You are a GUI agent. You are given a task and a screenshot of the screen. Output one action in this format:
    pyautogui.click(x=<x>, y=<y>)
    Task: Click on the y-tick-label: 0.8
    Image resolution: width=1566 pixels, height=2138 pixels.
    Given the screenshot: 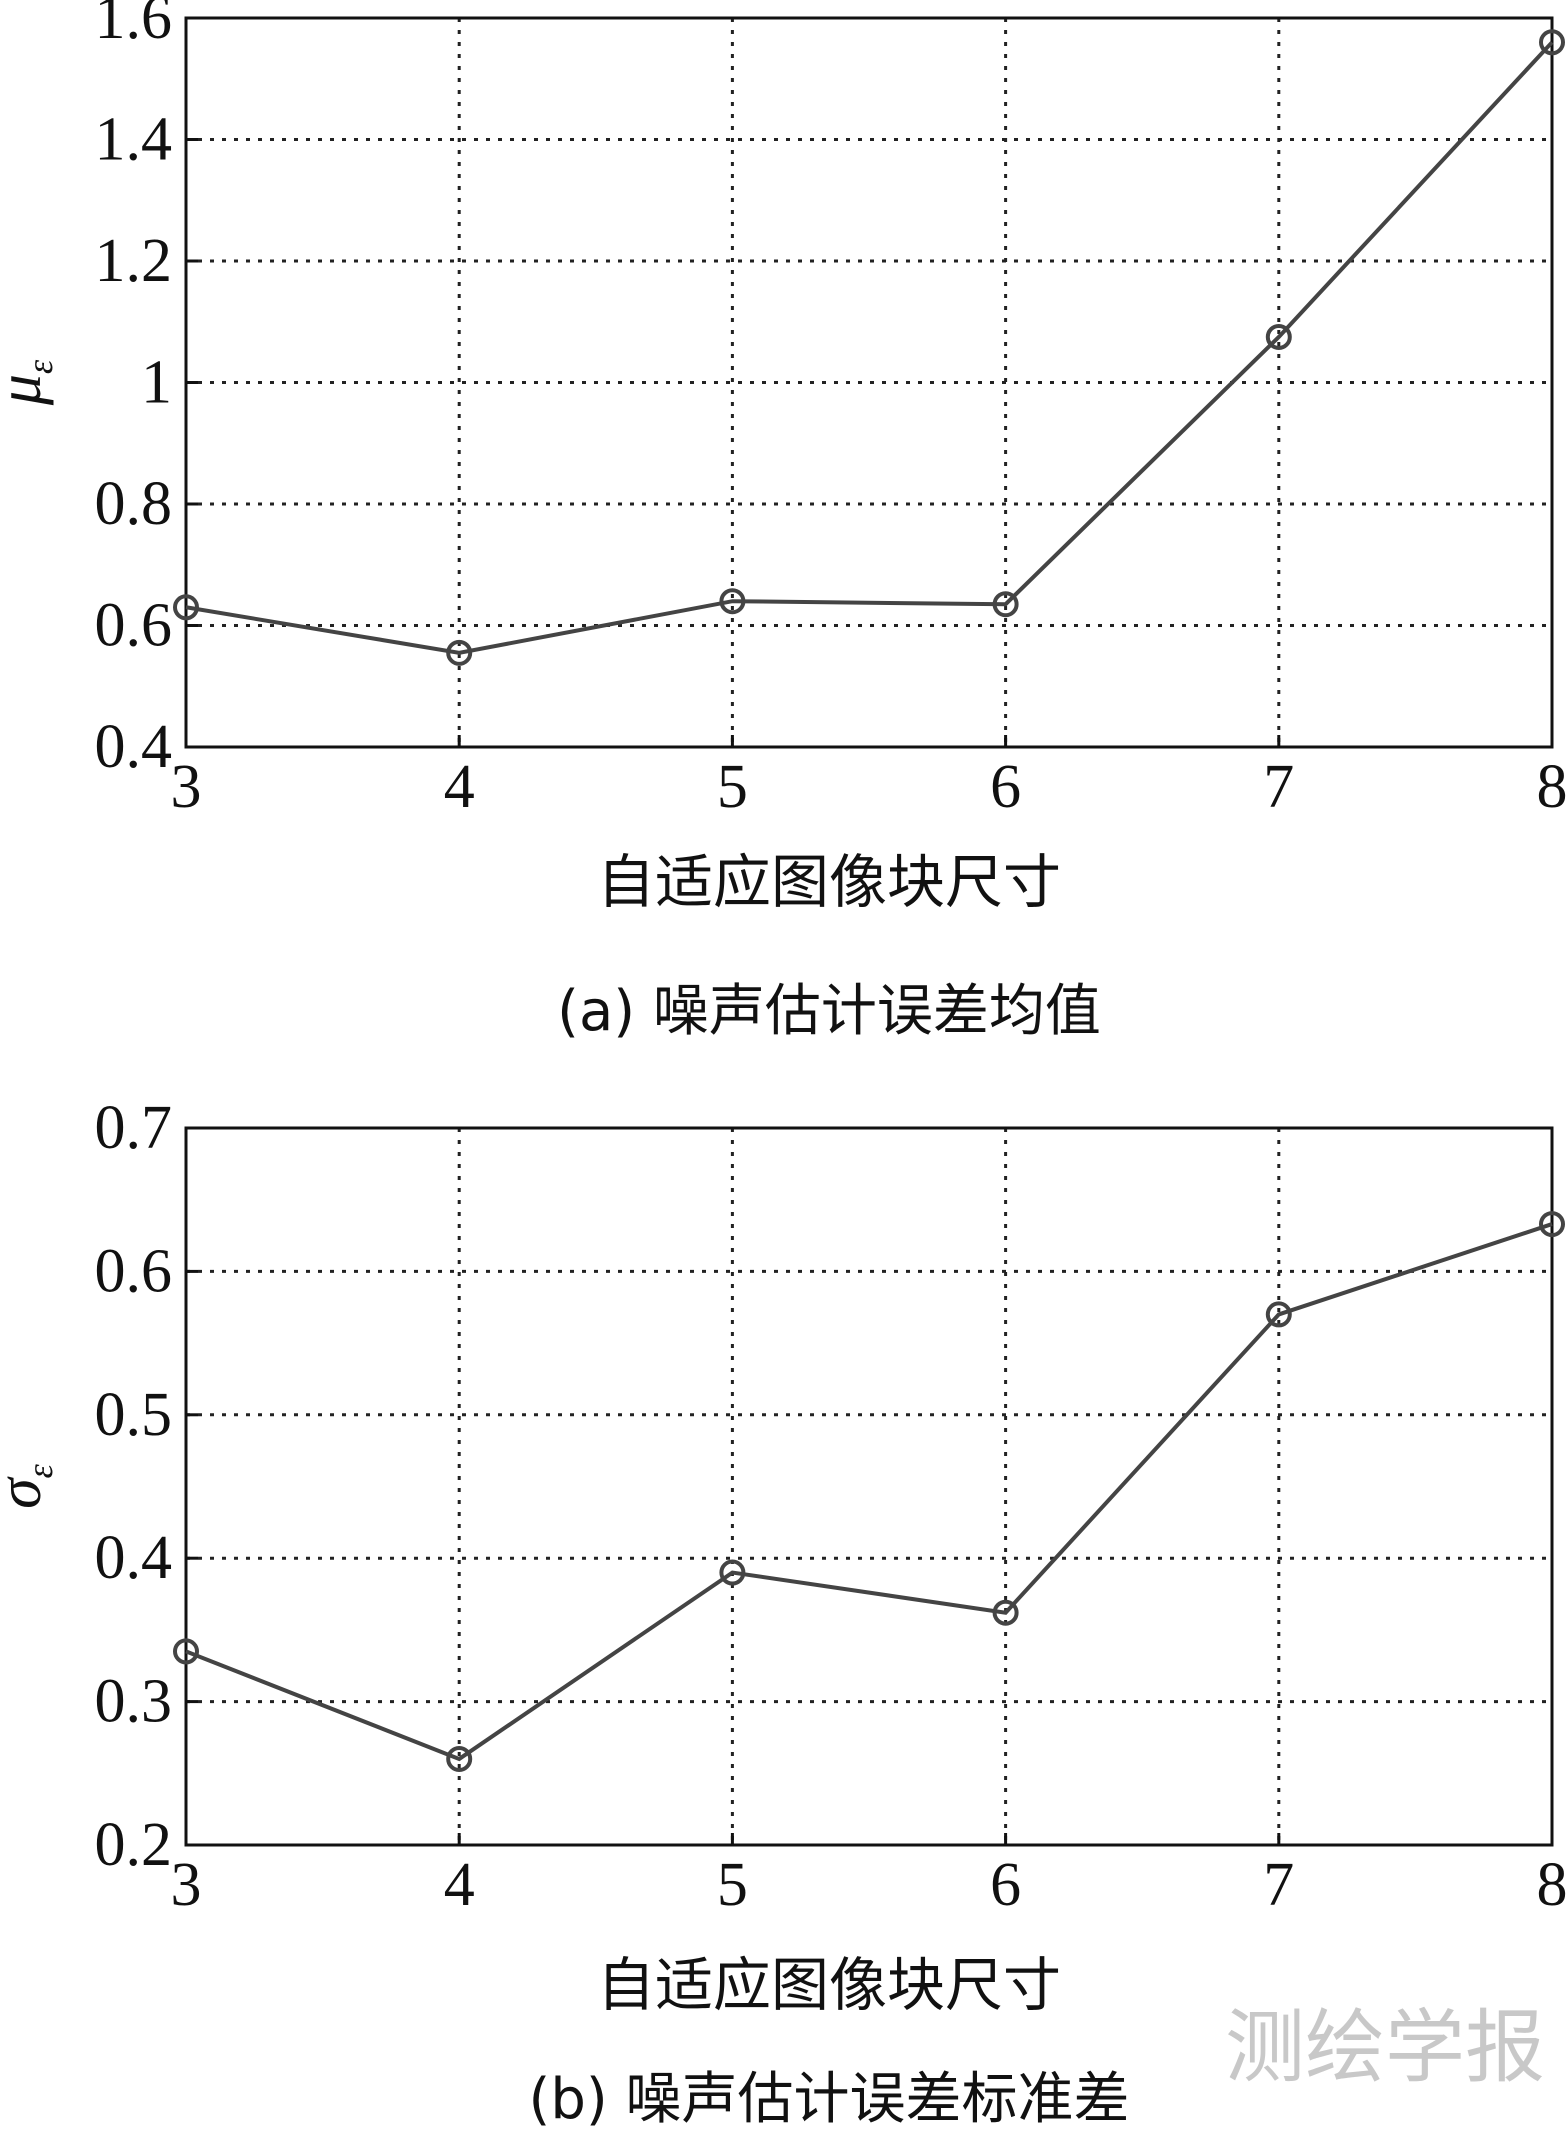 What is the action you would take?
    pyautogui.click(x=134, y=504)
    